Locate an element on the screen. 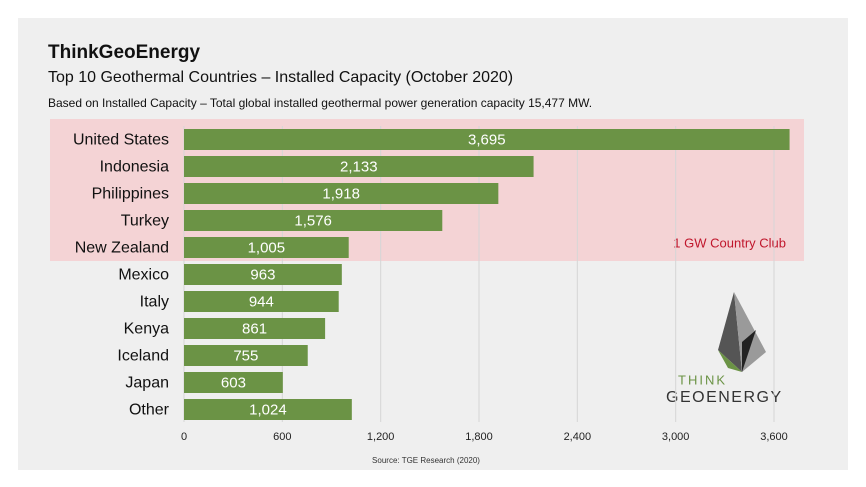 The image size is (866, 487). y-tick-label: Japan is located at coordinates (147, 383).